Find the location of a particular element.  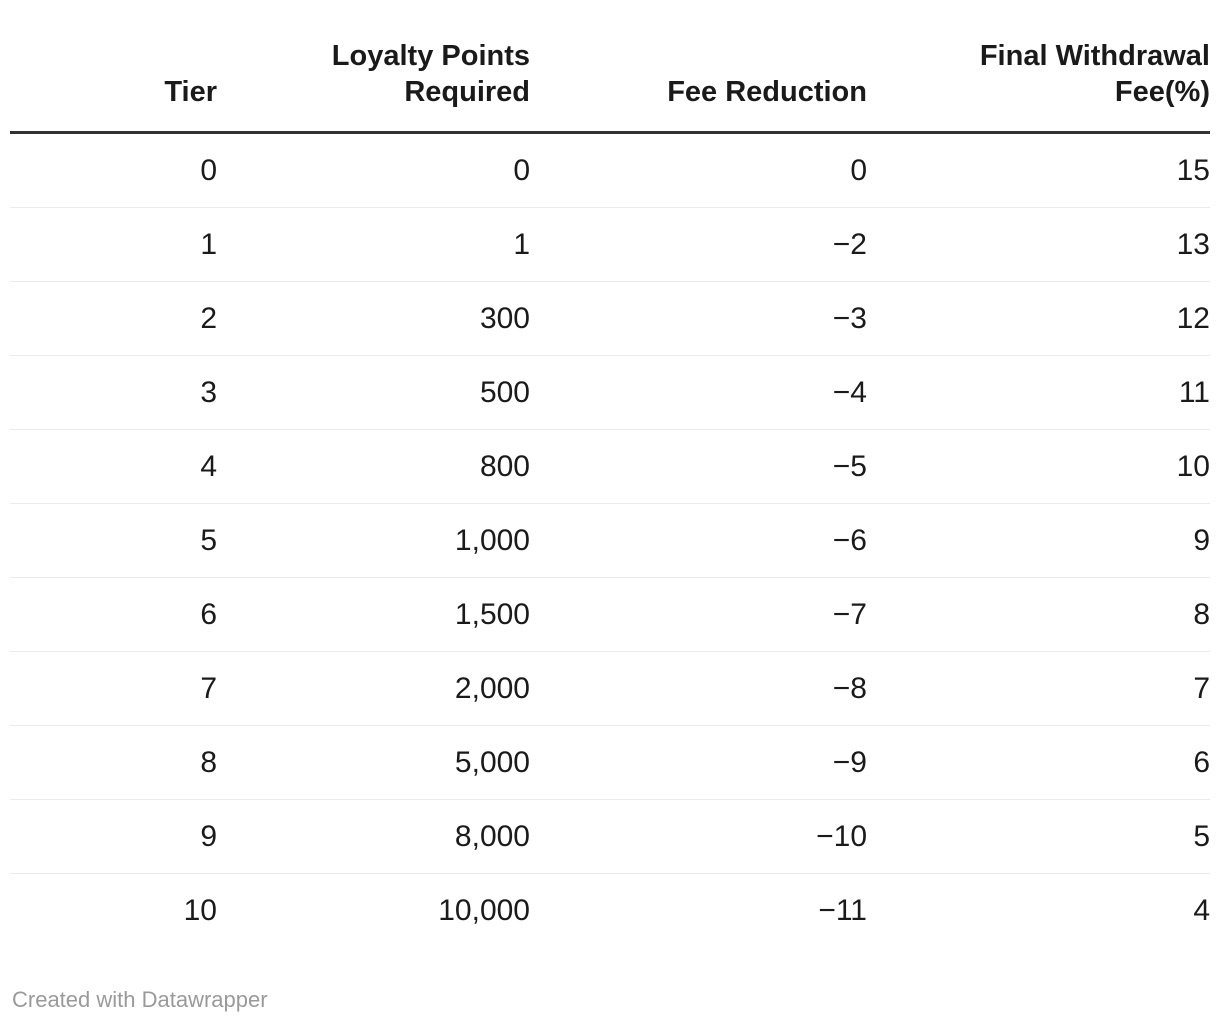

cell-fee-reduction: −4 is located at coordinates (698, 392).